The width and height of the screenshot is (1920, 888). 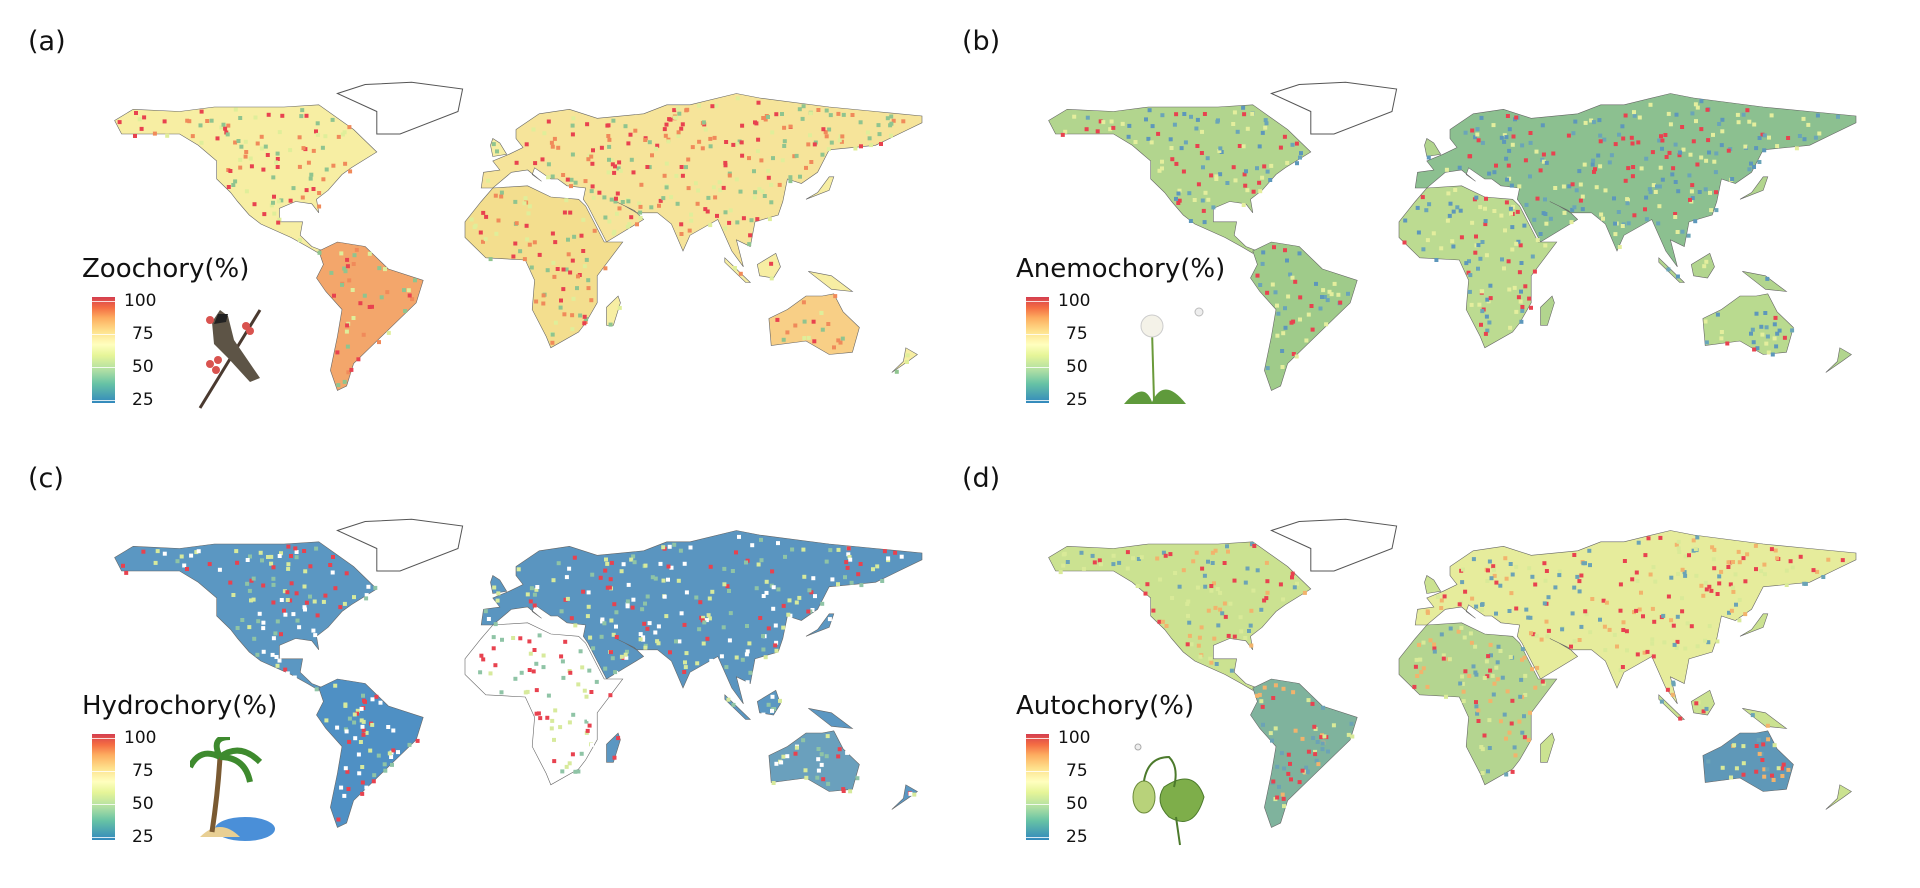 What do you see at coordinates (180, 706) in the screenshot?
I see `legend-title: Hydrochory(%)` at bounding box center [180, 706].